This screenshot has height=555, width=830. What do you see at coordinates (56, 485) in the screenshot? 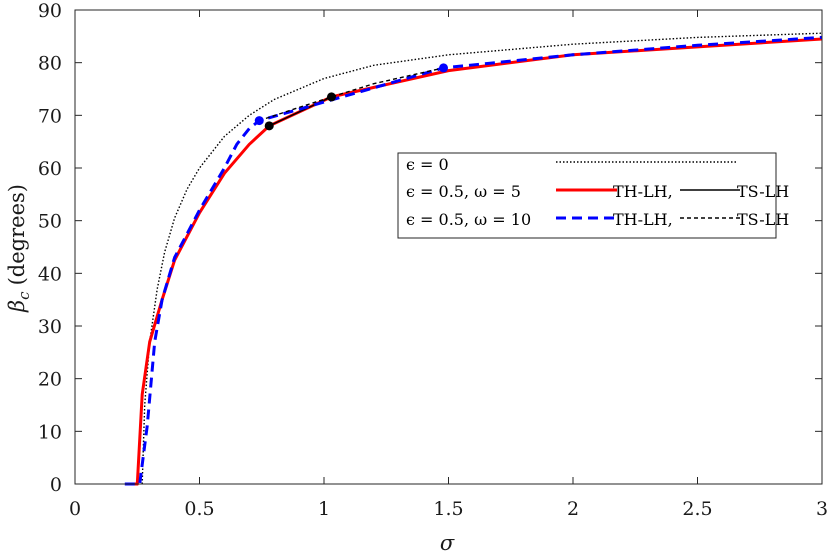
I see `y-tick-label: 0` at bounding box center [56, 485].